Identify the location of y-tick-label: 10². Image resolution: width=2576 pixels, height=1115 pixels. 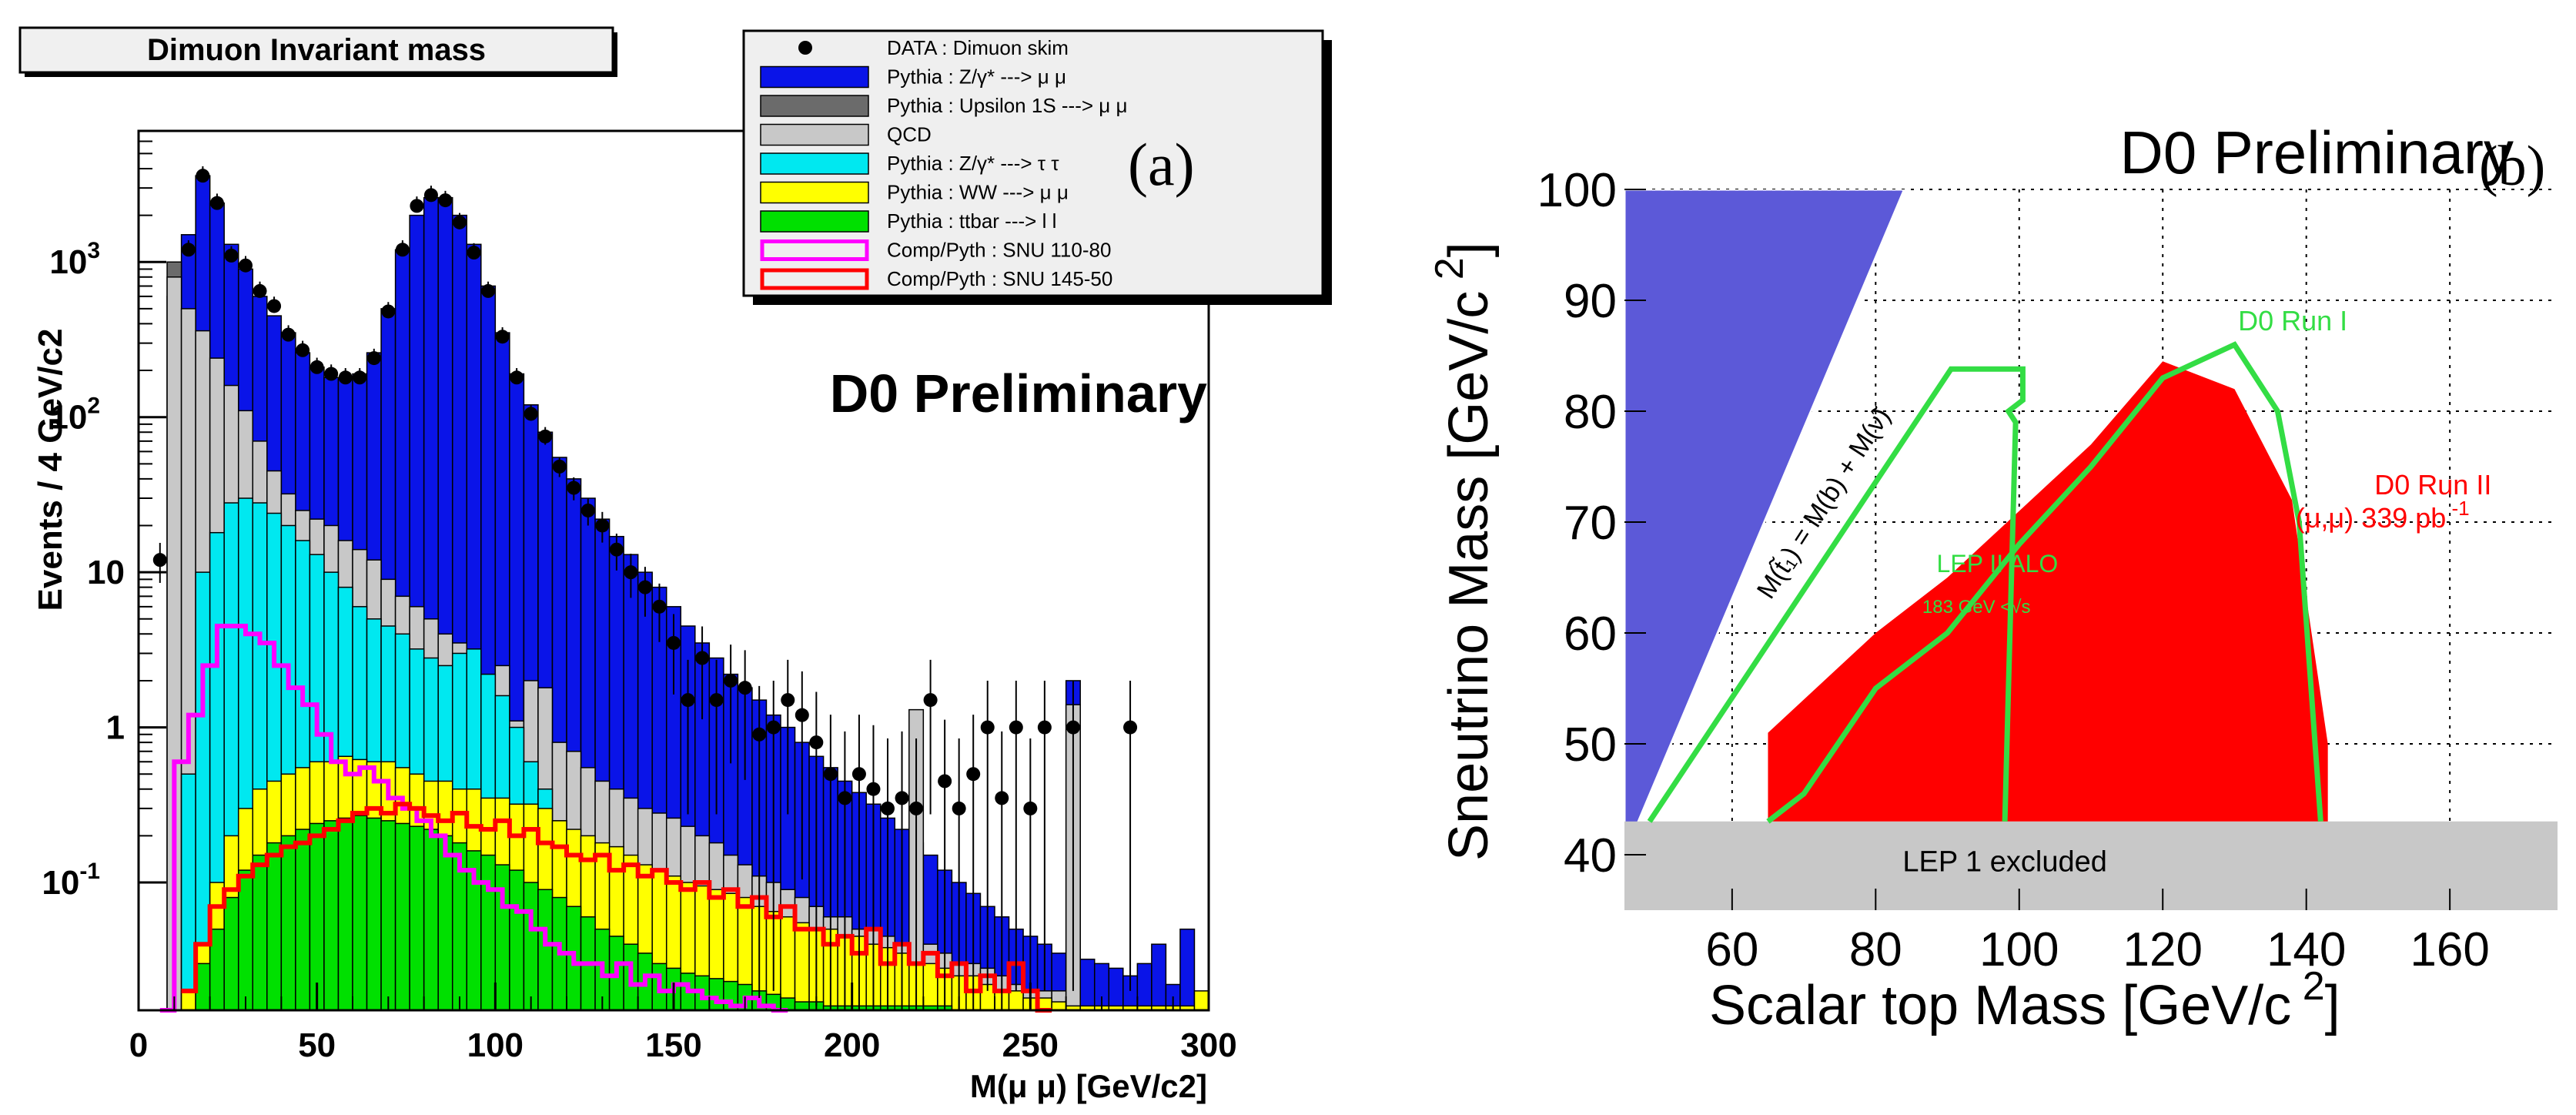
(74, 415).